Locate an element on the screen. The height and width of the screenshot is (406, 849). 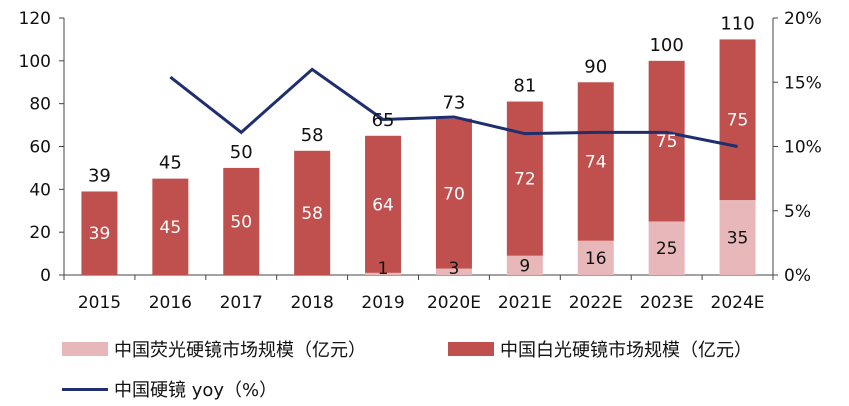
white-light-value-label: 72 is located at coordinates (525, 180).